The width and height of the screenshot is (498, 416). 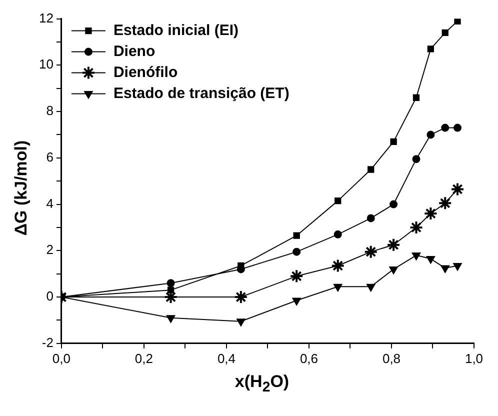 I want to click on y-tick-label: 6, so click(x=50, y=156).